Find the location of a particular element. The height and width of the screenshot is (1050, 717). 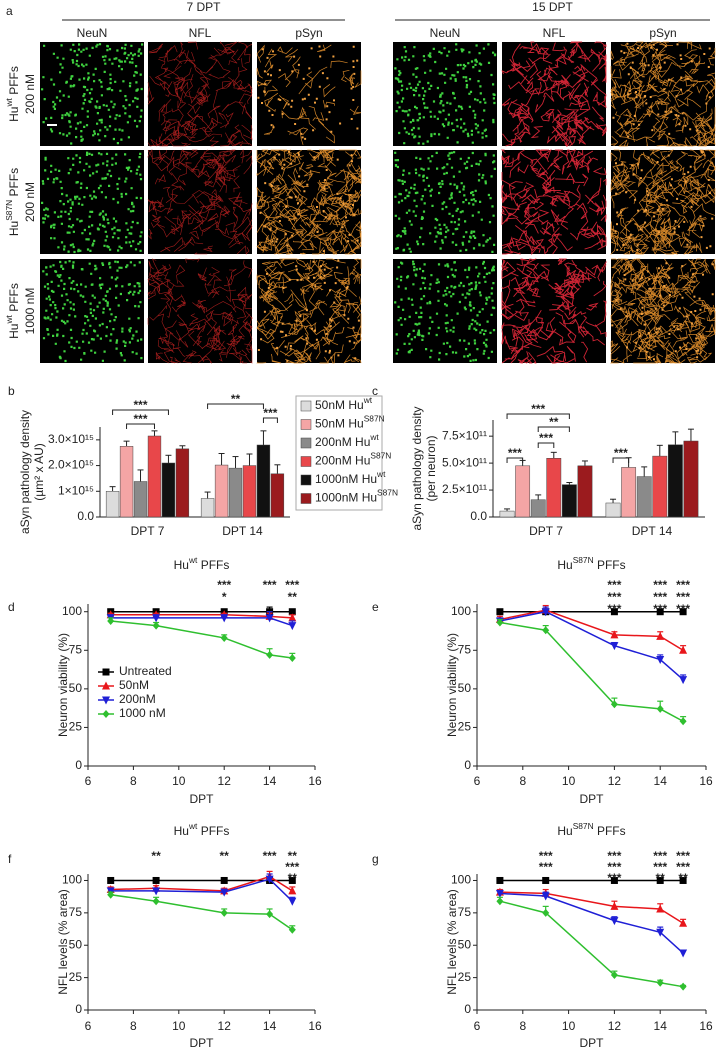

legend-label-part: 200nM Hu is located at coordinates (342, 442).